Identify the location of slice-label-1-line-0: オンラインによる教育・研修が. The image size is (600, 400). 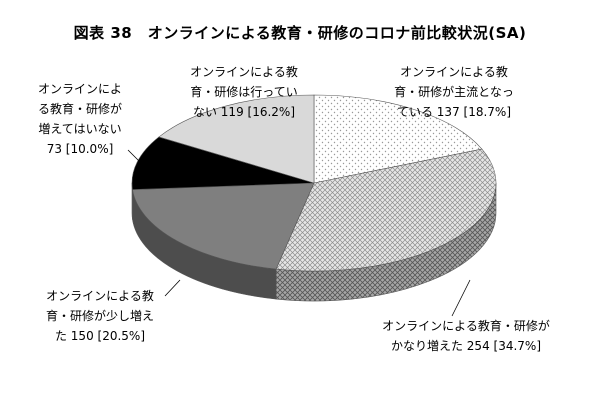
(466, 325).